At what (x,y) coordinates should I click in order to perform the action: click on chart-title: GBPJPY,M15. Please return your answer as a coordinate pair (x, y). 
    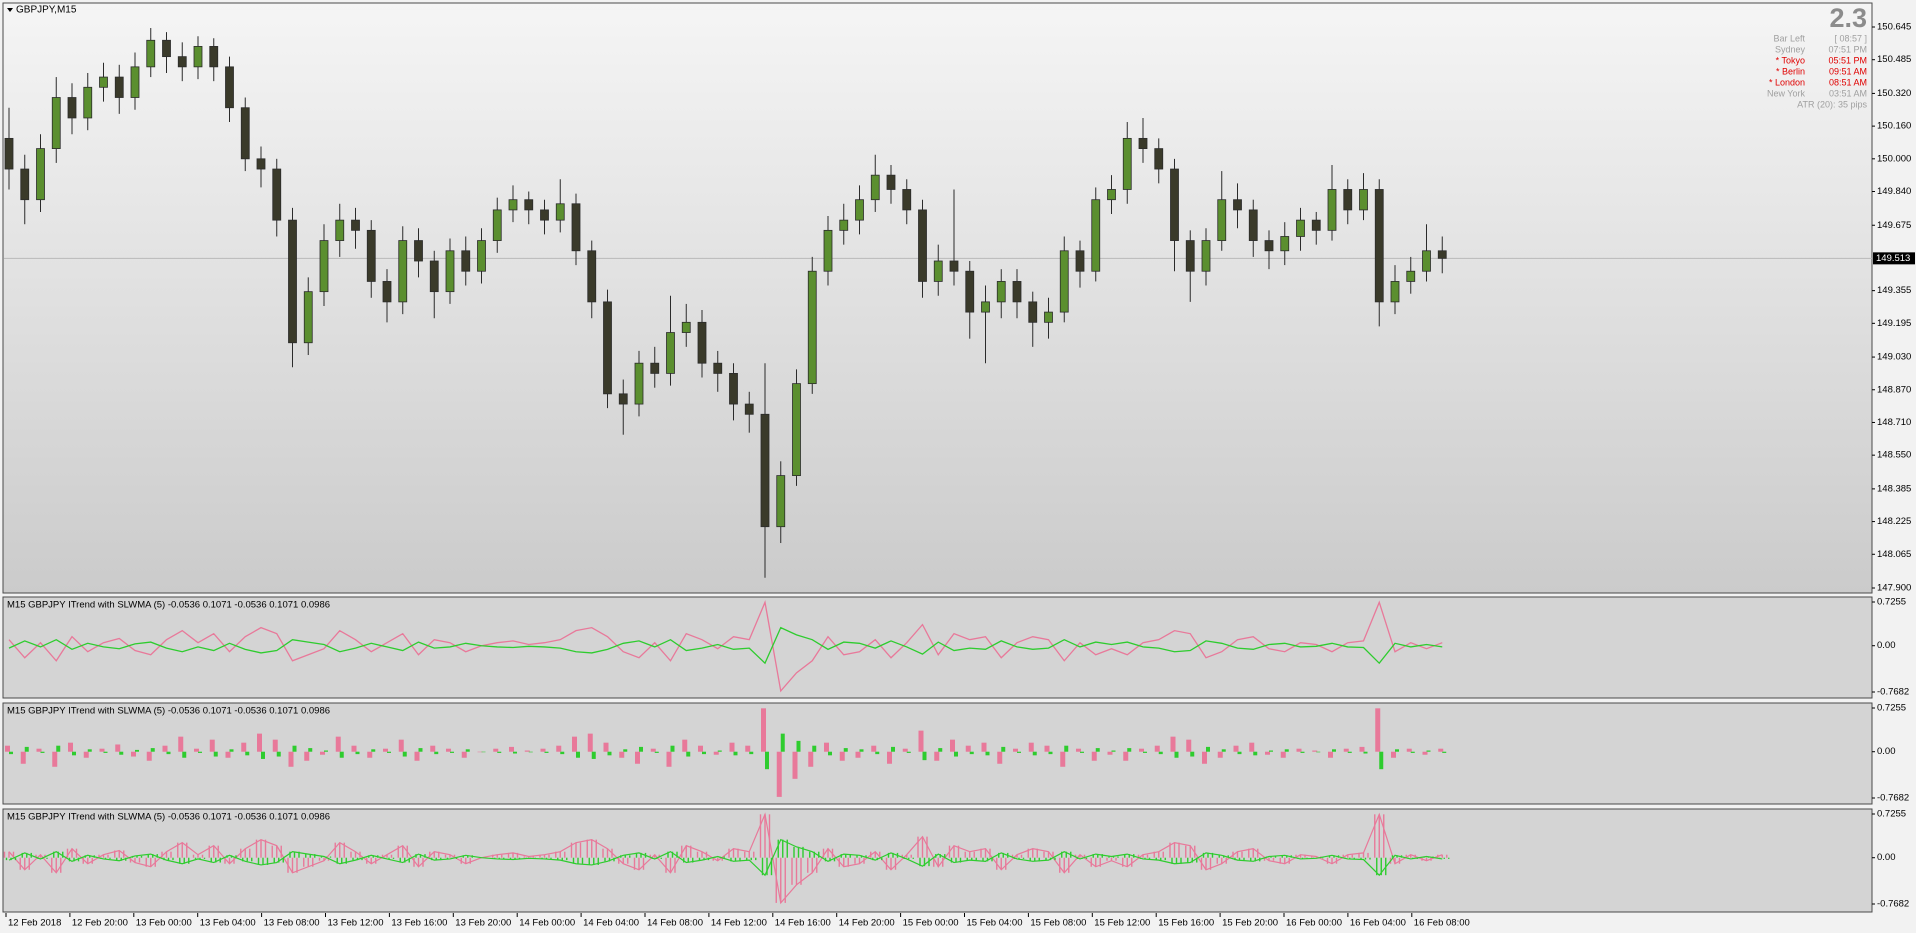
    Looking at the image, I should click on (46, 10).